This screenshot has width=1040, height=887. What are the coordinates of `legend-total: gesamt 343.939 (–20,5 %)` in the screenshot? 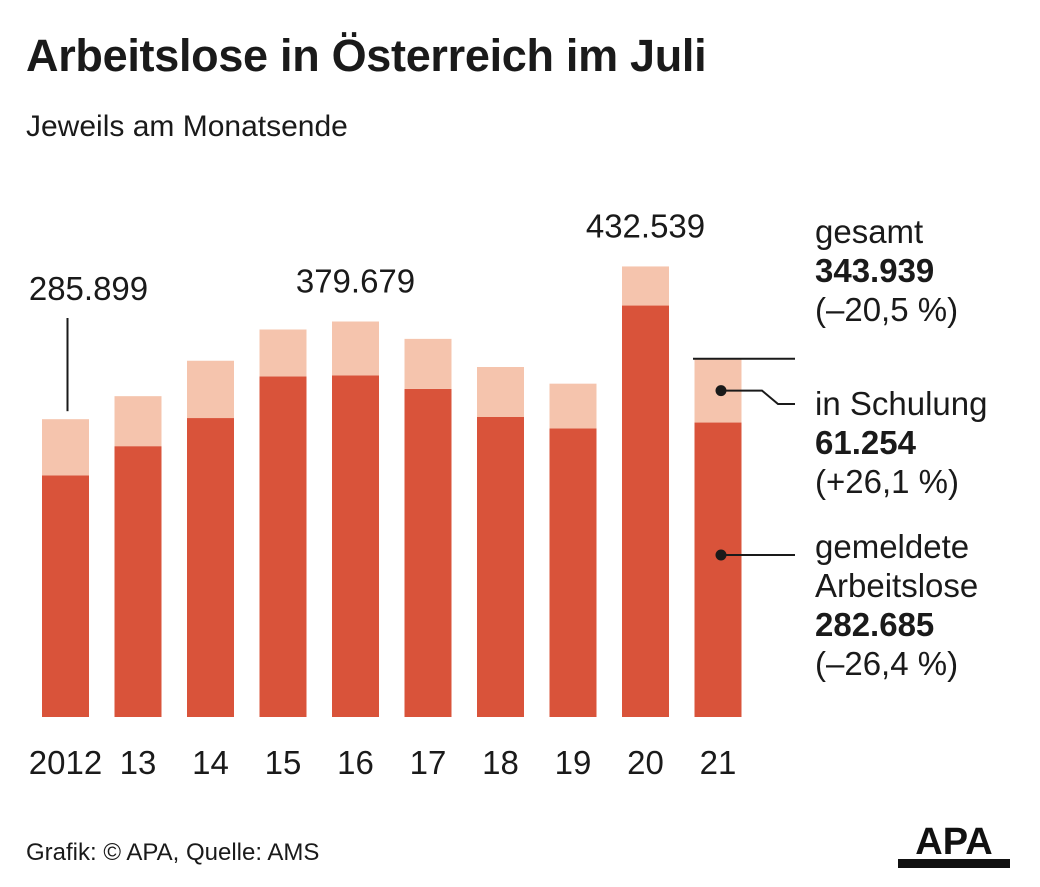 It's located at (886, 270).